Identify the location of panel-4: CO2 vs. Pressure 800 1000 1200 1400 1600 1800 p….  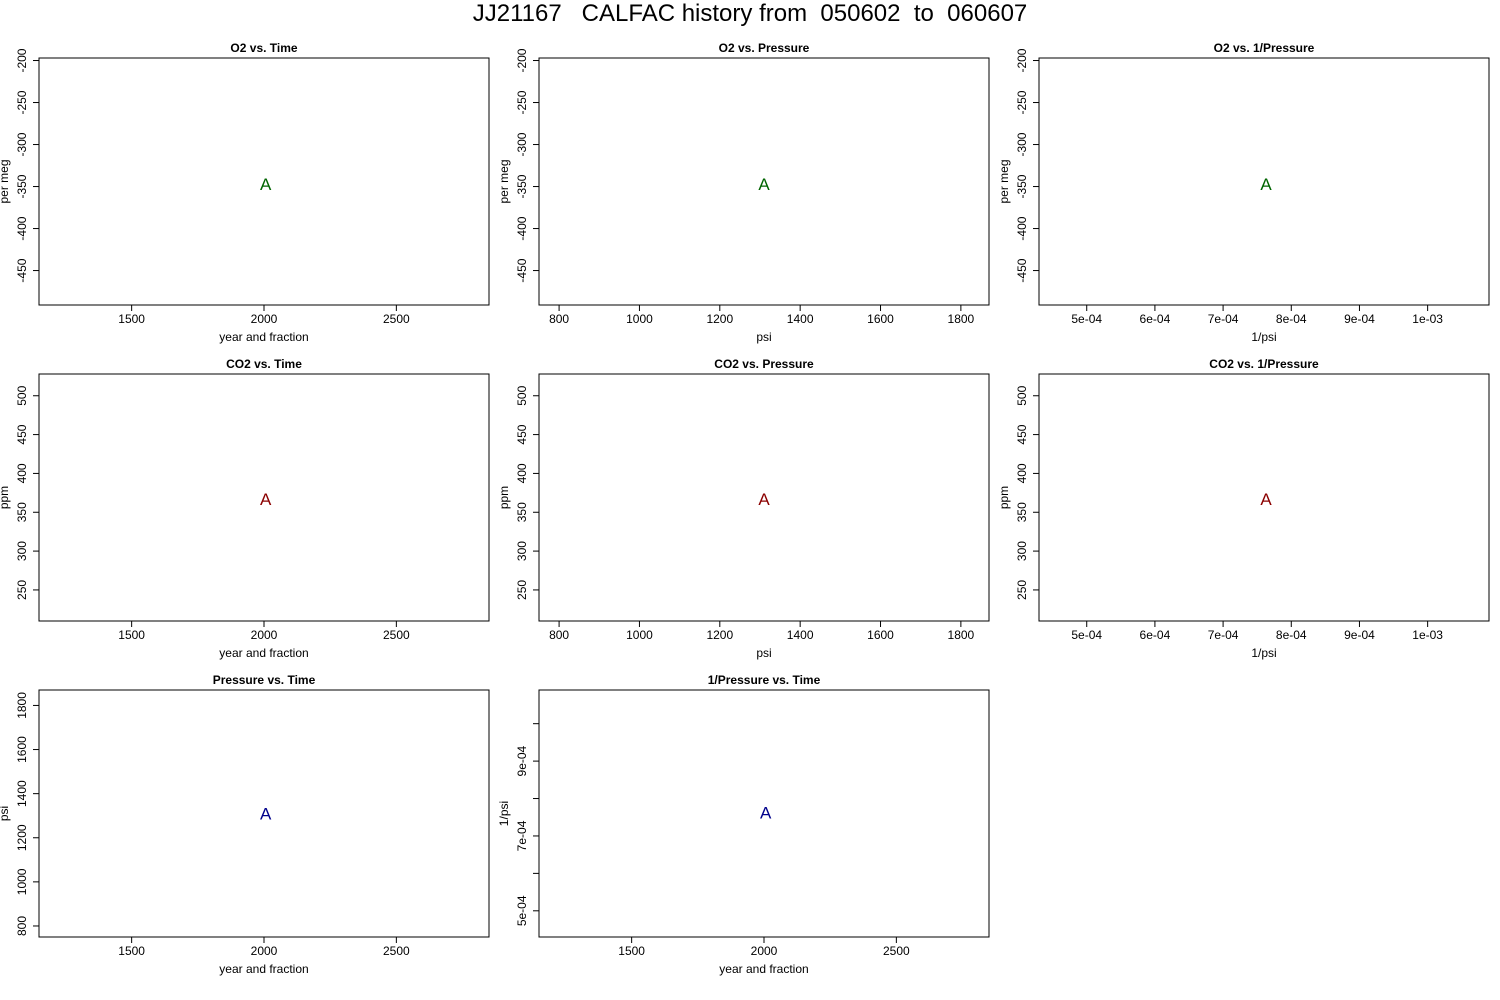
(743, 508).